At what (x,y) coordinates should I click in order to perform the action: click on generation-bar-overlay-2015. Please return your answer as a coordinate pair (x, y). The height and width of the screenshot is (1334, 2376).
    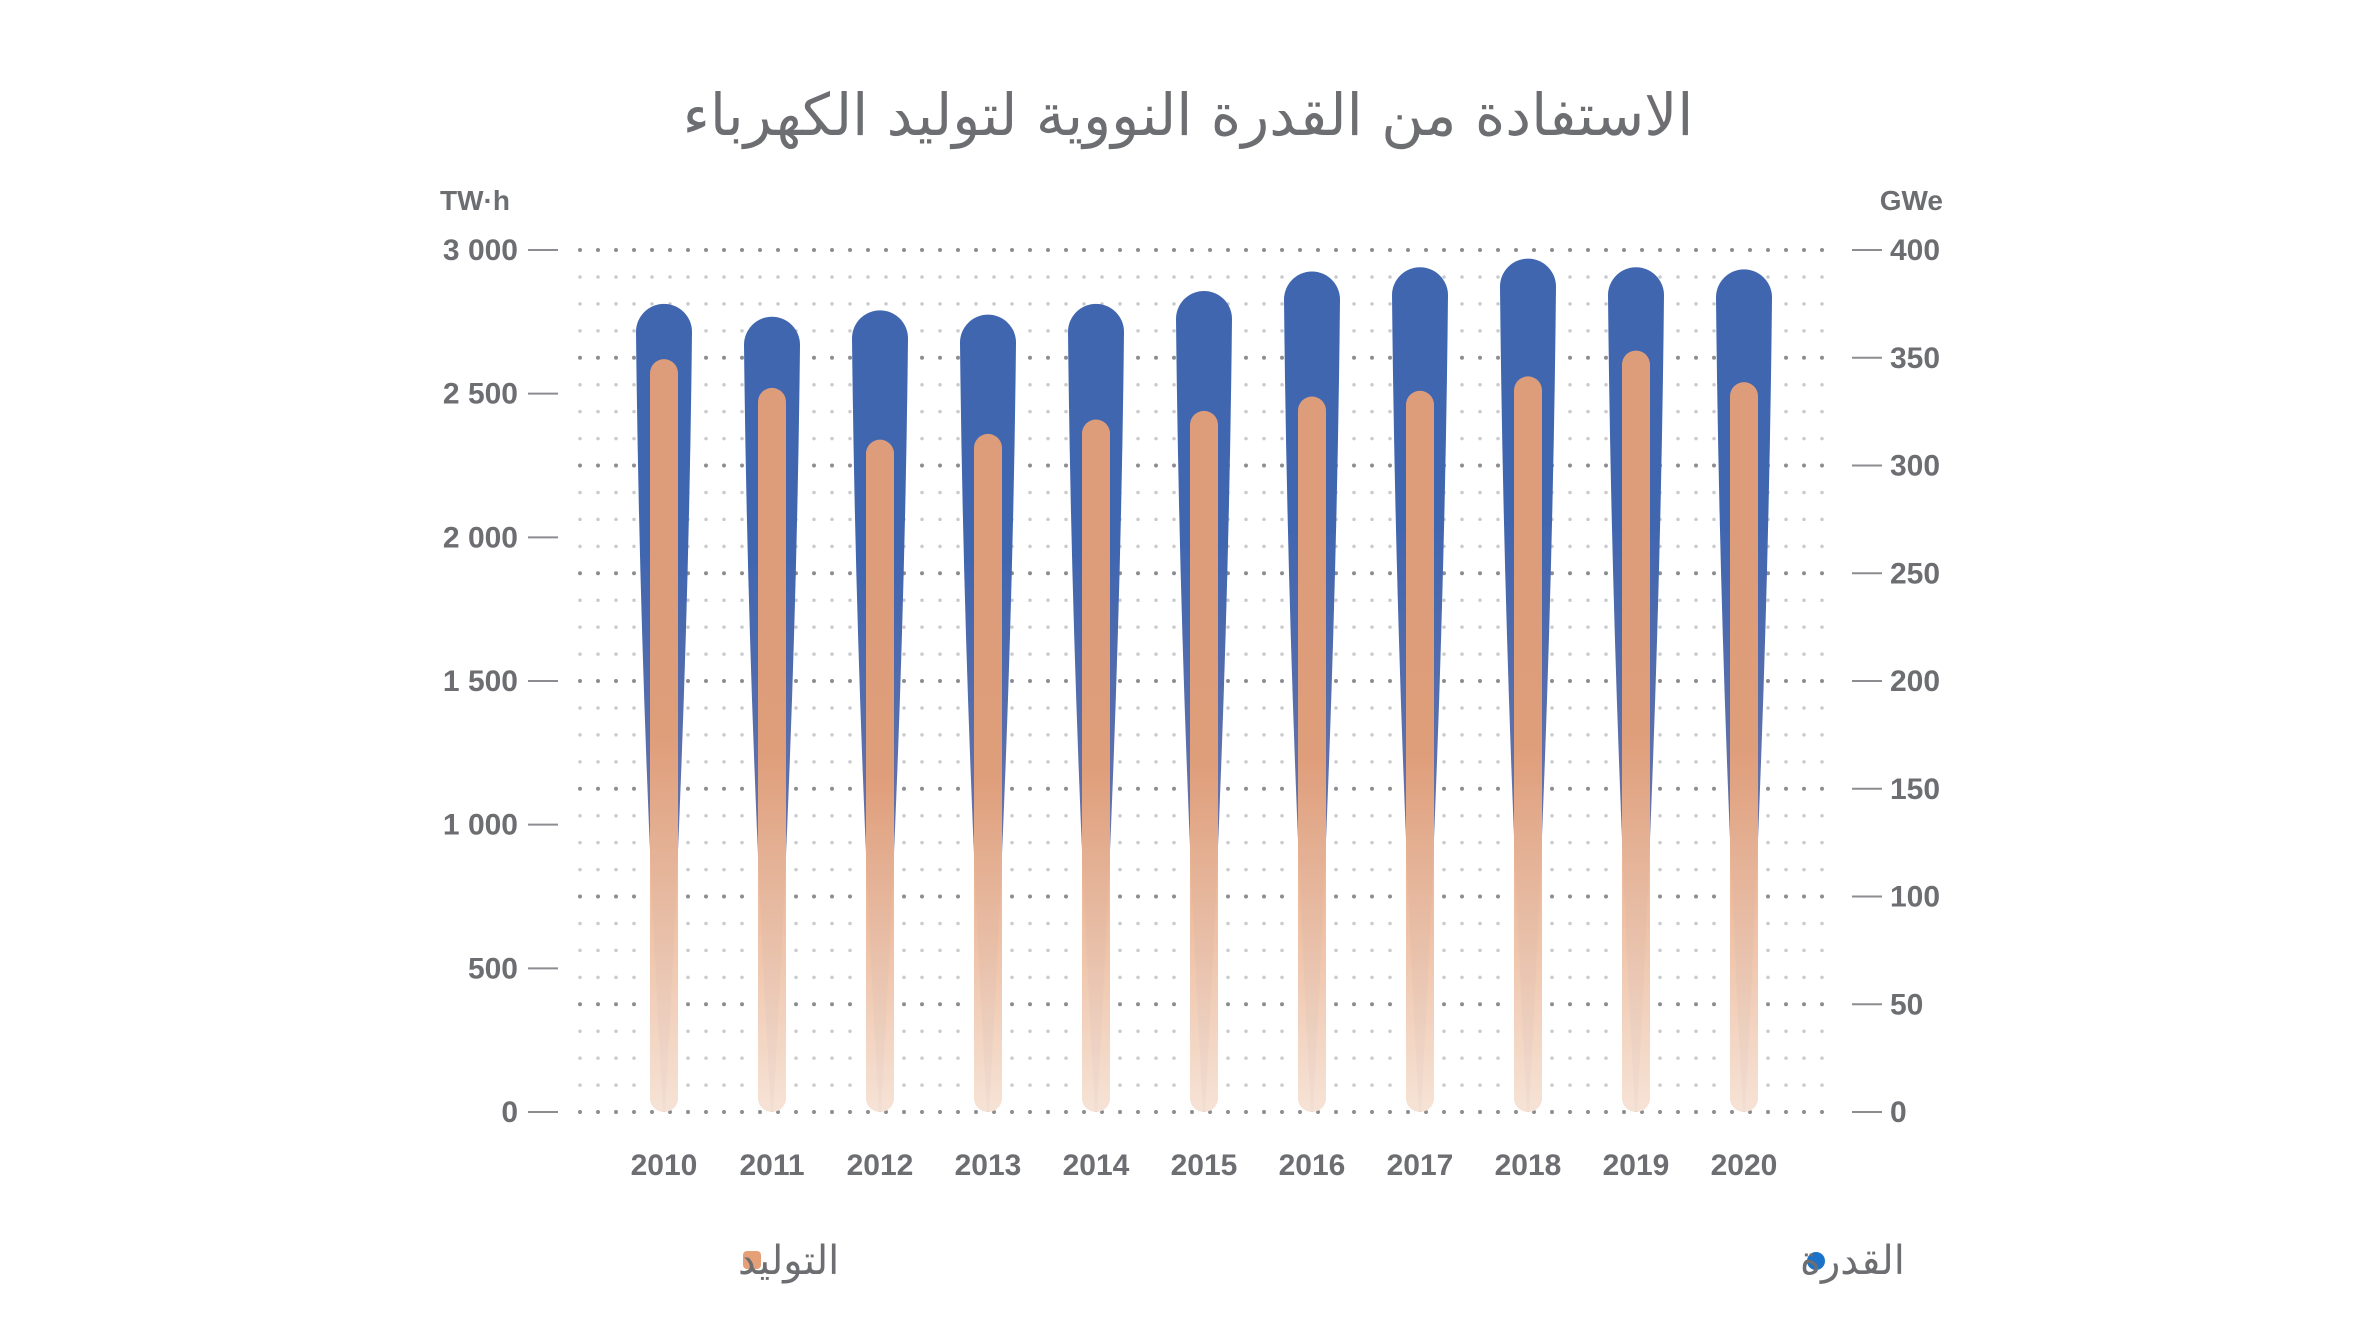
    Looking at the image, I should click on (1204, 761).